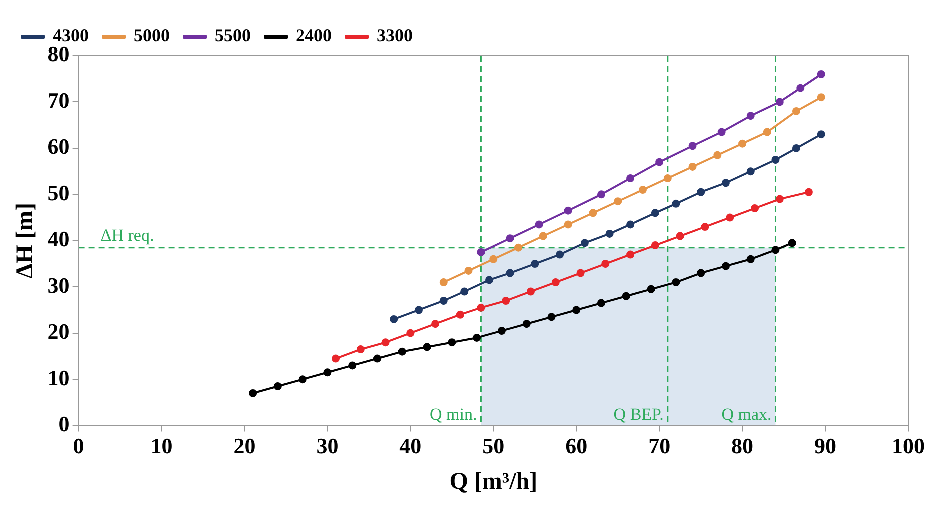  Describe the element at coordinates (152, 36) in the screenshot. I see `legend-label: 5000` at that location.